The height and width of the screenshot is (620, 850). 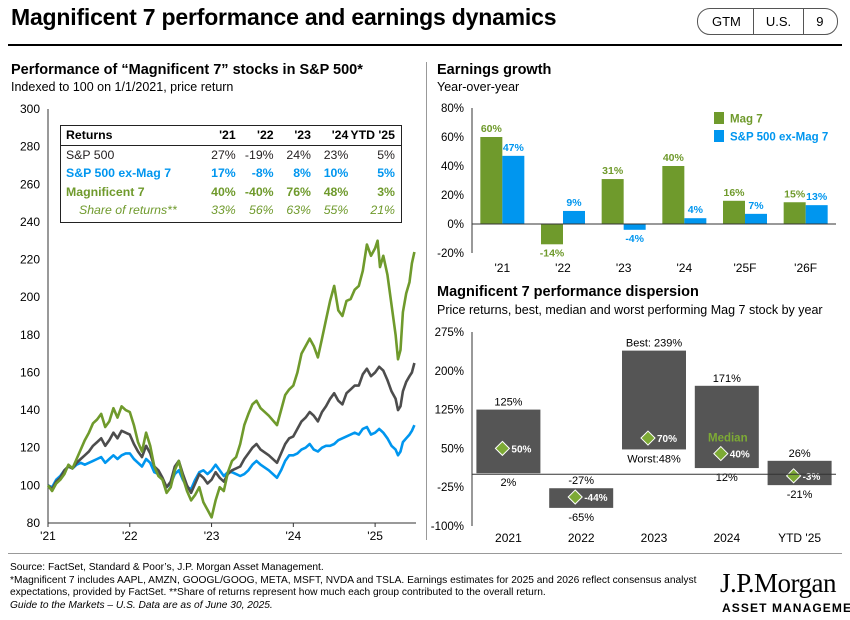 I want to click on series-line-sp500, so click(x=231, y=428).